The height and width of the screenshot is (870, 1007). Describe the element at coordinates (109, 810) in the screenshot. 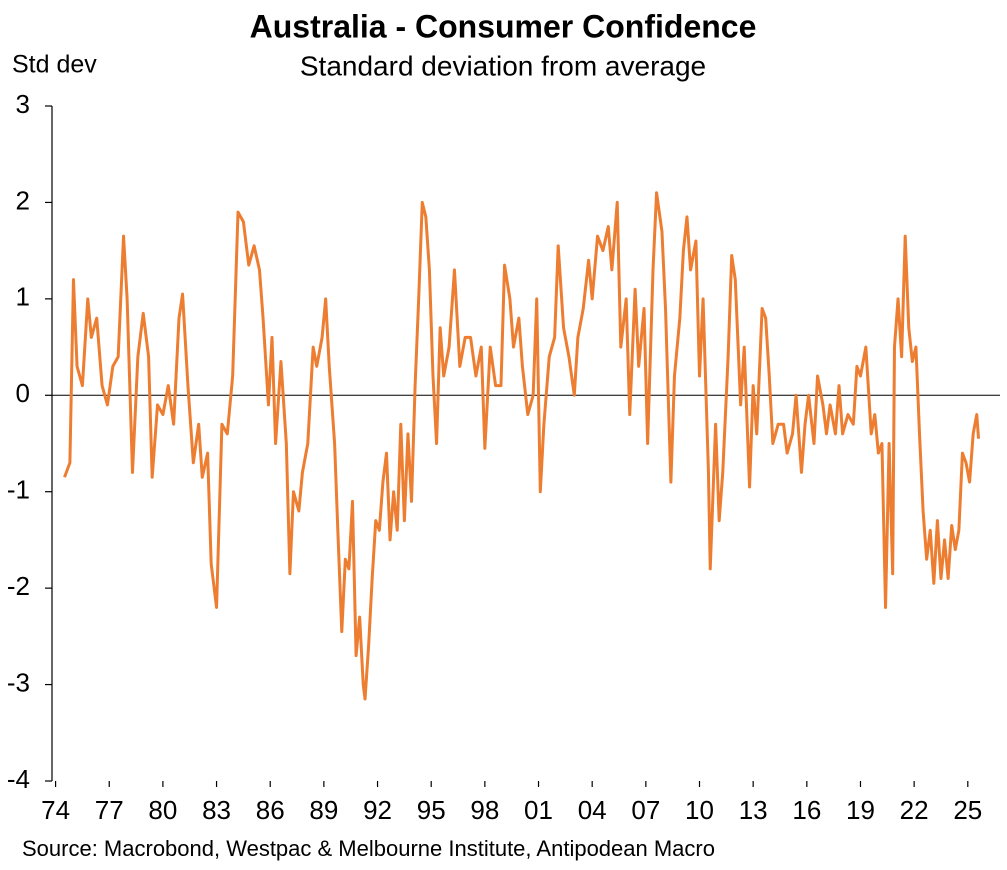

I see `x-tick-label: 77` at that location.